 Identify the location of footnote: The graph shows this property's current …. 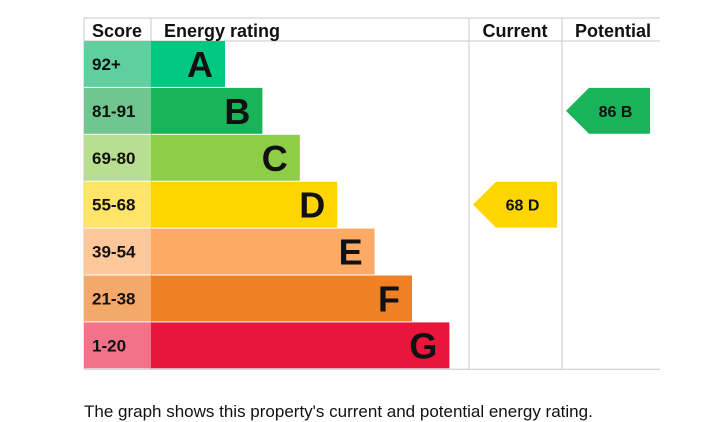
(338, 411).